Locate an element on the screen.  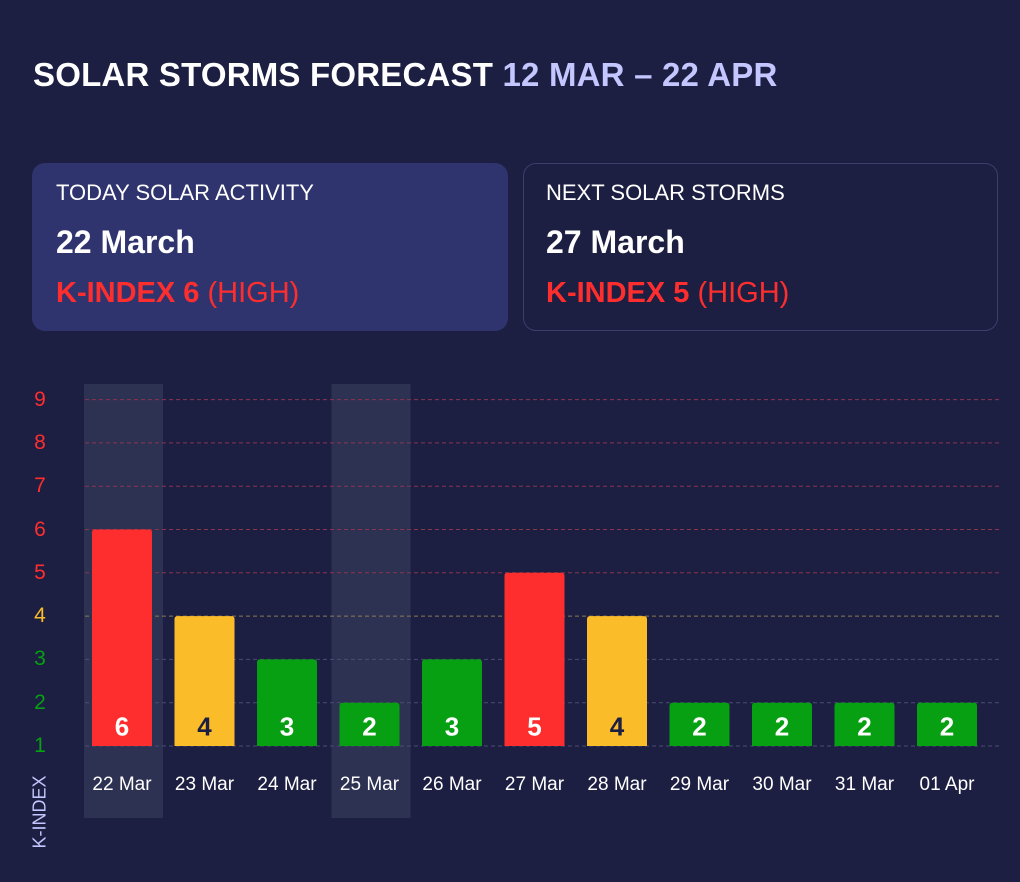
y-tick-label: 6 is located at coordinates (40, 529).